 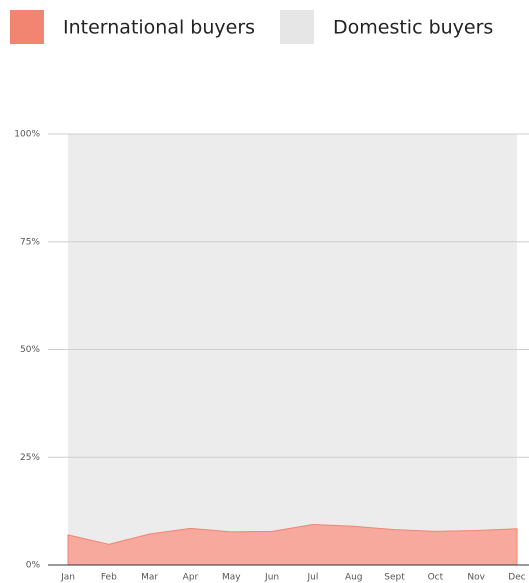 What do you see at coordinates (436, 578) in the screenshot?
I see `x-tick-label: Oct` at bounding box center [436, 578].